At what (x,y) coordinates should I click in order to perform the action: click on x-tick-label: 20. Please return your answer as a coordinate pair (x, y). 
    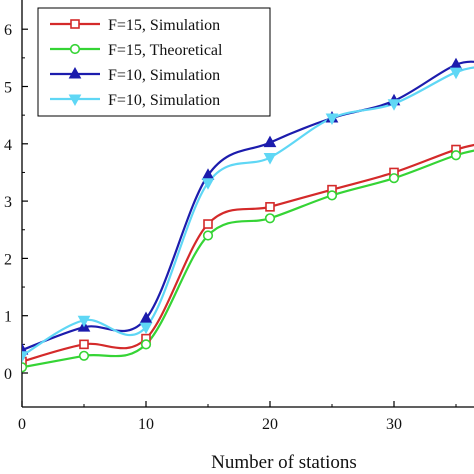
    Looking at the image, I should click on (270, 424).